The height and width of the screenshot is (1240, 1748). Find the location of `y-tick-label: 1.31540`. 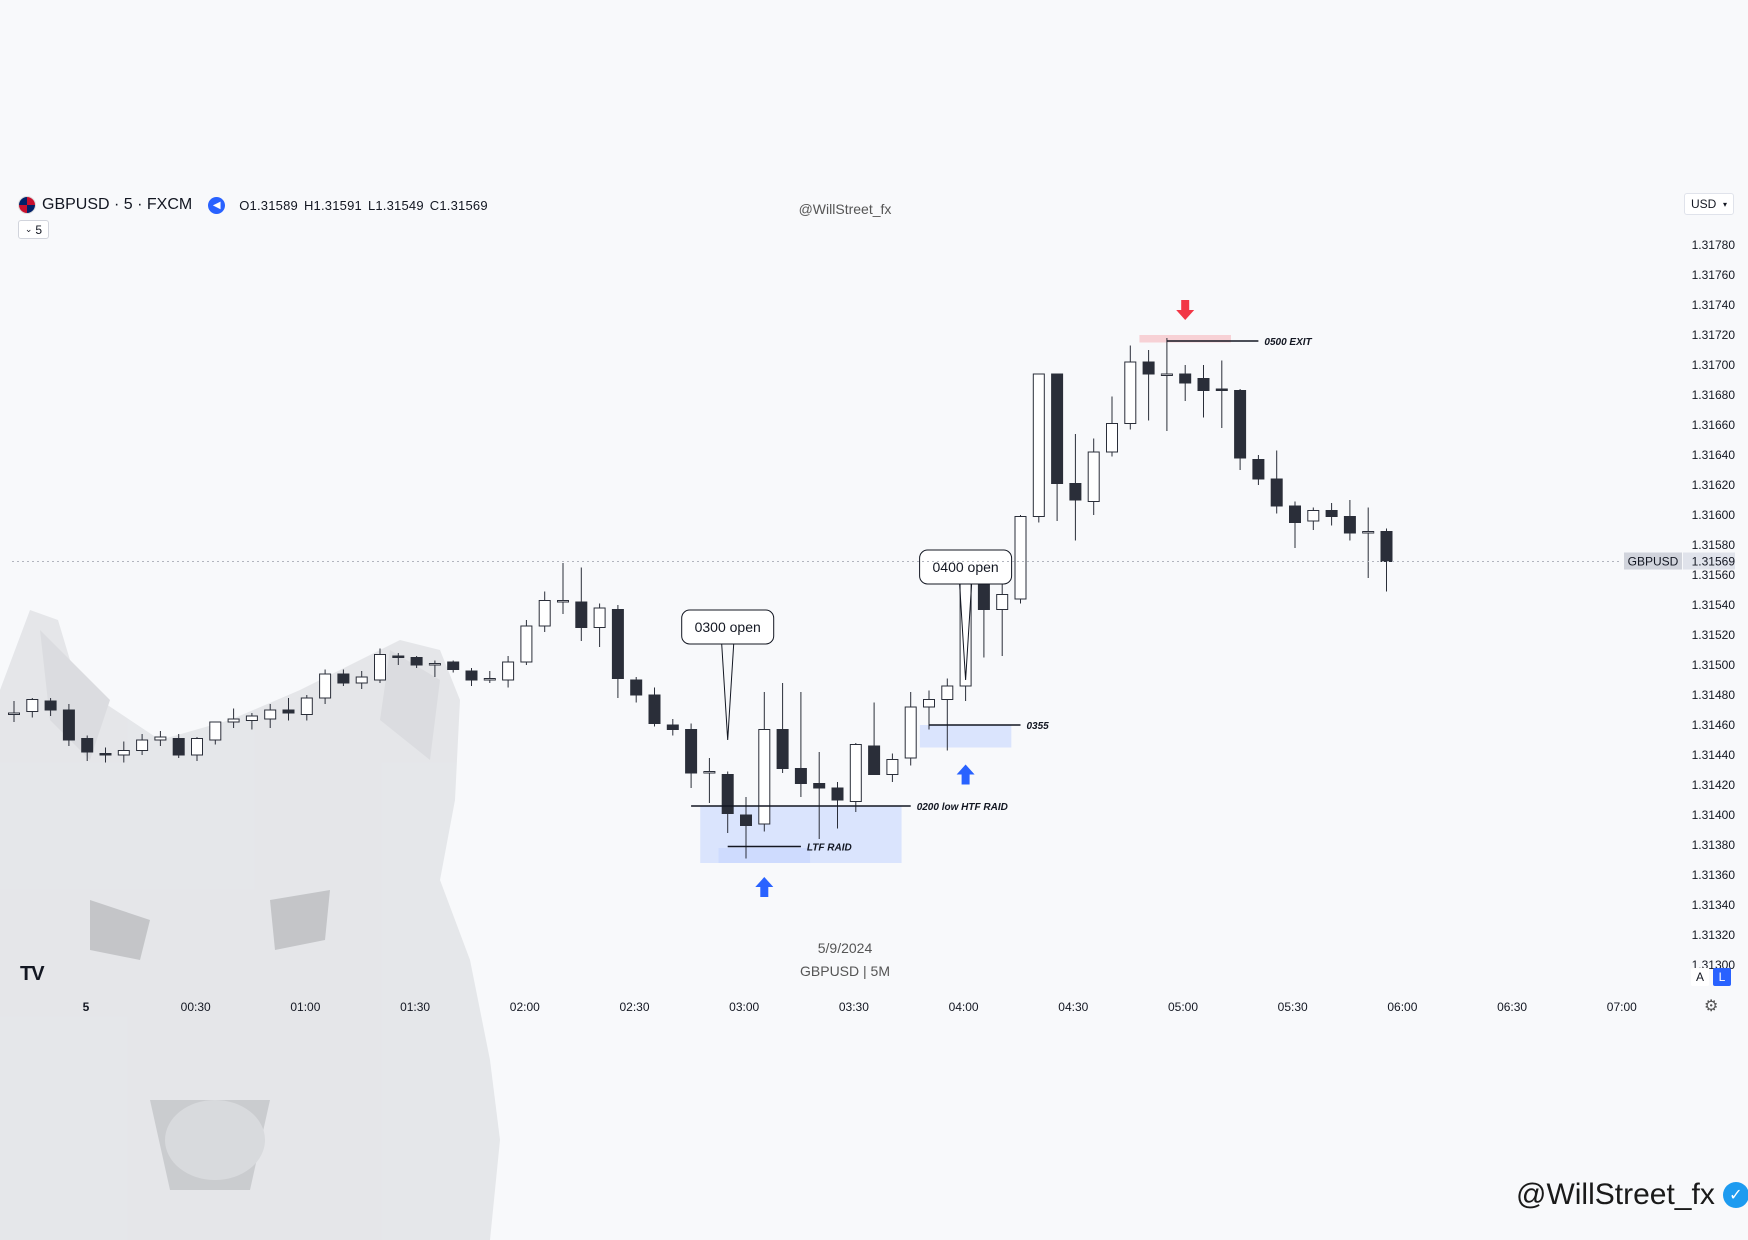

y-tick-label: 1.31540 is located at coordinates (1714, 605).